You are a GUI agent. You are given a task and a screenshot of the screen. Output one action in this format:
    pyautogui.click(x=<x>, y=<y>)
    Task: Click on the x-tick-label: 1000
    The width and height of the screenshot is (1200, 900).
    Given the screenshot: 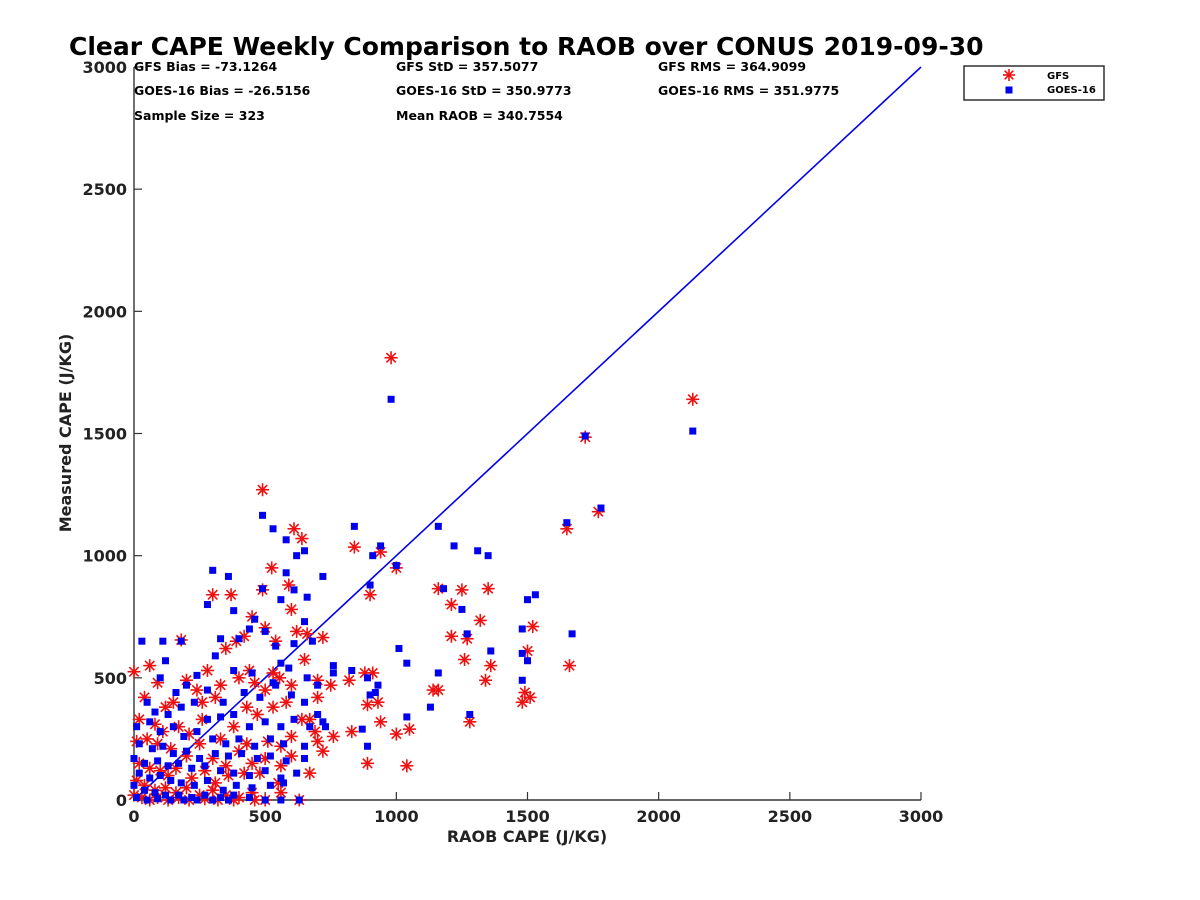 What is the action you would take?
    pyautogui.click(x=396, y=816)
    